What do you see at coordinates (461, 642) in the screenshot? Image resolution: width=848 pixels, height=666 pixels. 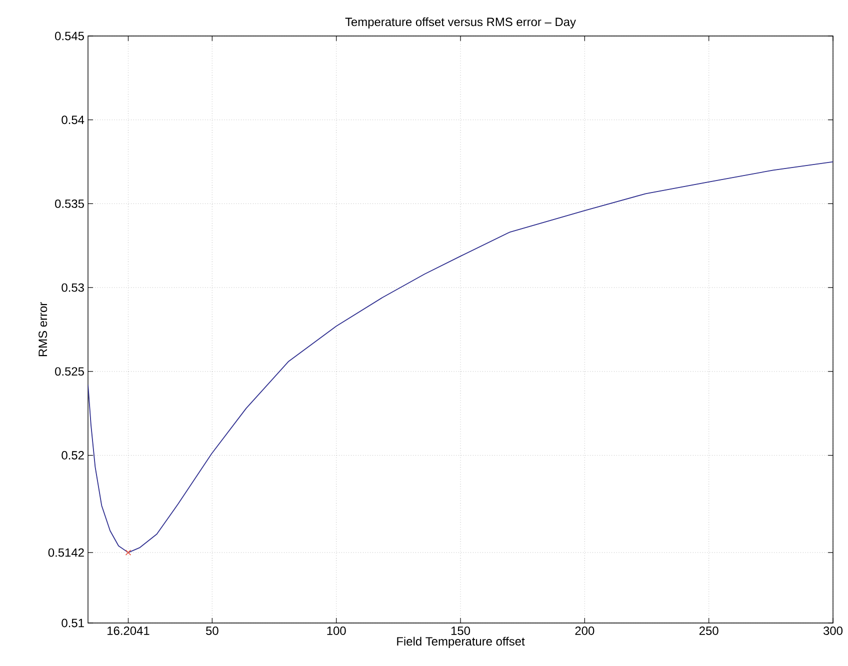 I see `x-axis-title: Field Temperature offset` at bounding box center [461, 642].